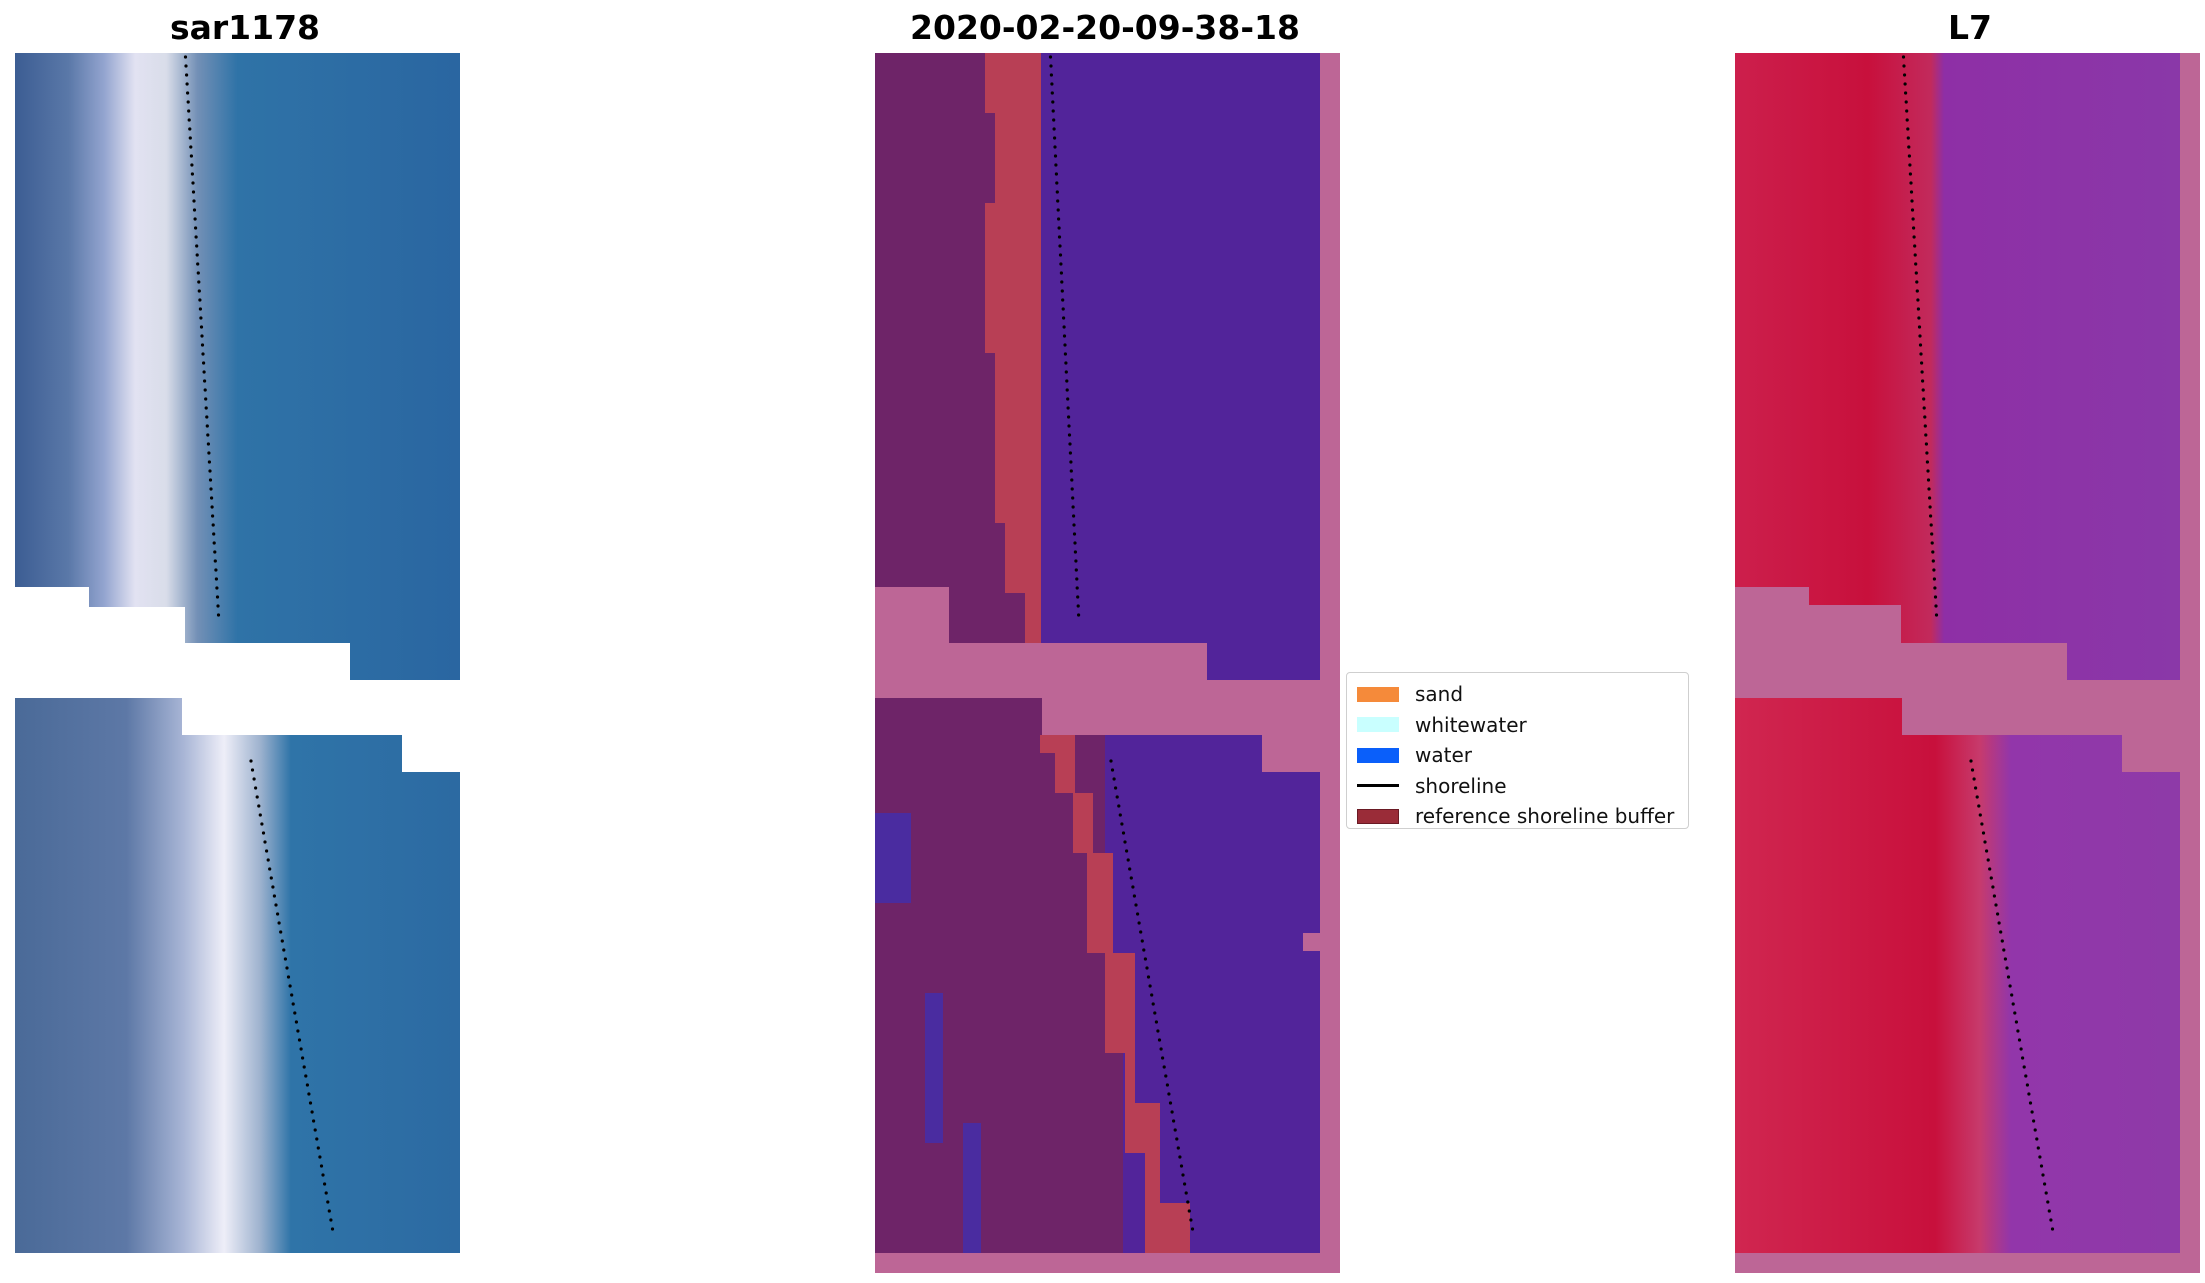 The height and width of the screenshot is (1283, 2205). Describe the element at coordinates (1378, 816) in the screenshot. I see `buffer-swatch` at that location.